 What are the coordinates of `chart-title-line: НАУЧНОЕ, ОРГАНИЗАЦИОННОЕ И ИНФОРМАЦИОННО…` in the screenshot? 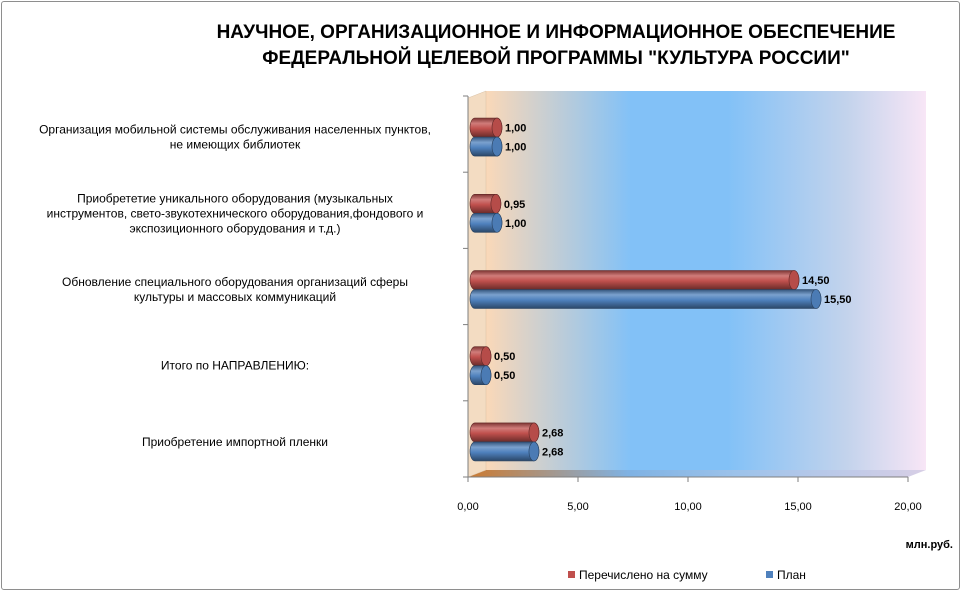 It's located at (556, 32).